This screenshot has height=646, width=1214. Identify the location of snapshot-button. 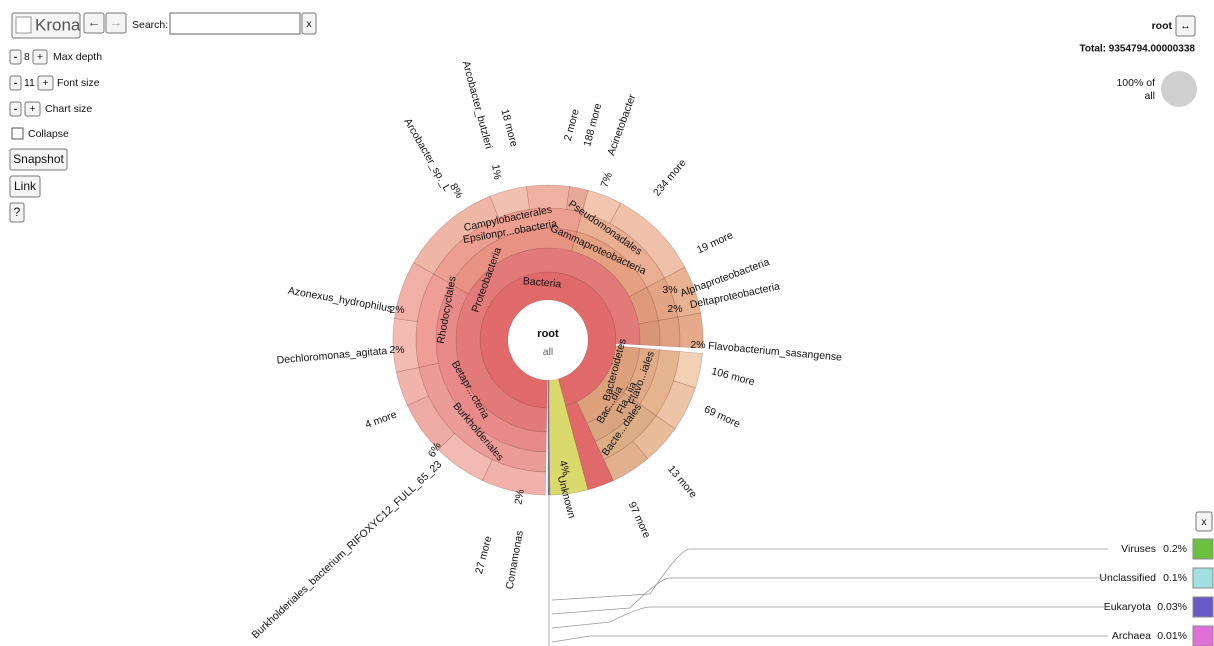
(38, 159).